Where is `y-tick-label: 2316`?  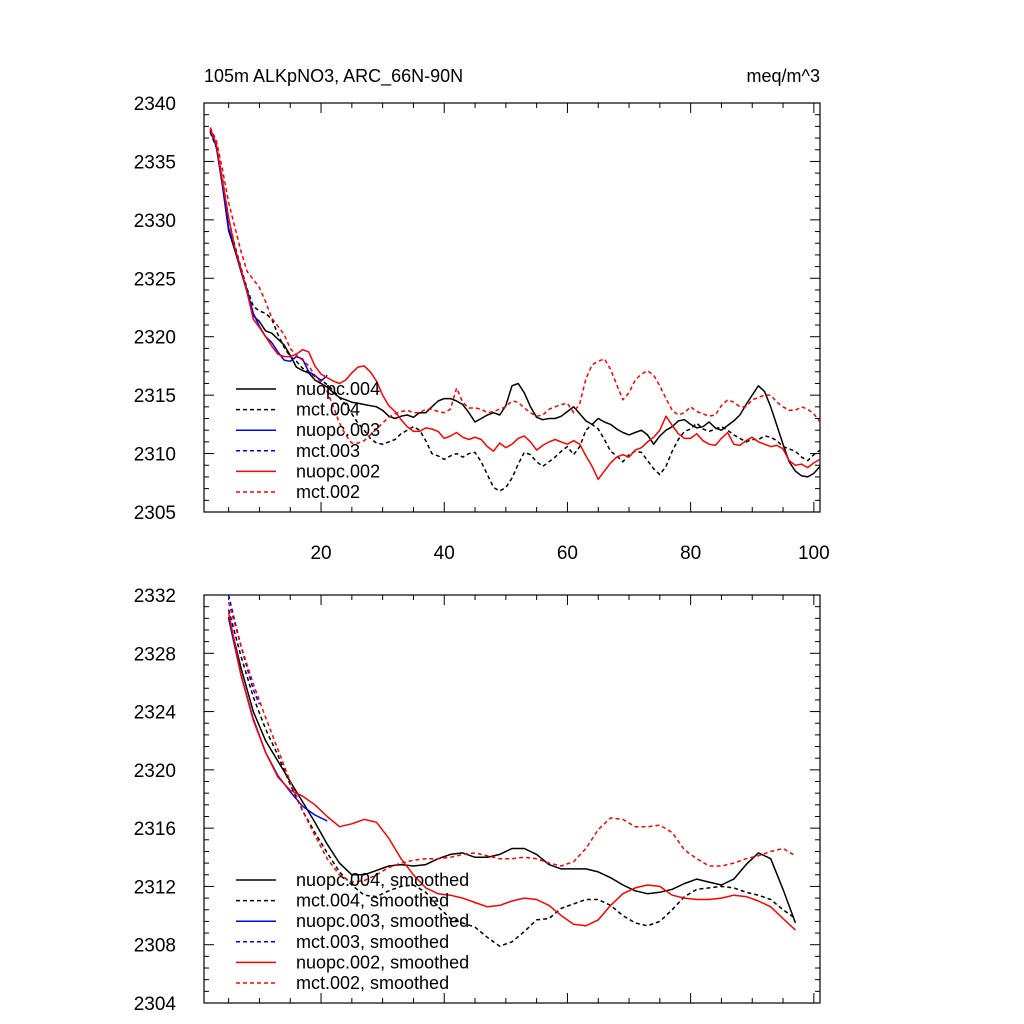 y-tick-label: 2316 is located at coordinates (155, 829).